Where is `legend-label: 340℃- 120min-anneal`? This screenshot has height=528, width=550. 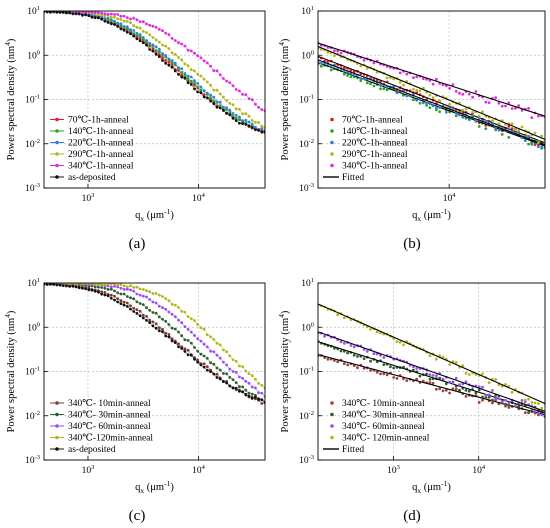
legend-label: 340℃- 120min-anneal is located at coordinates (386, 439).